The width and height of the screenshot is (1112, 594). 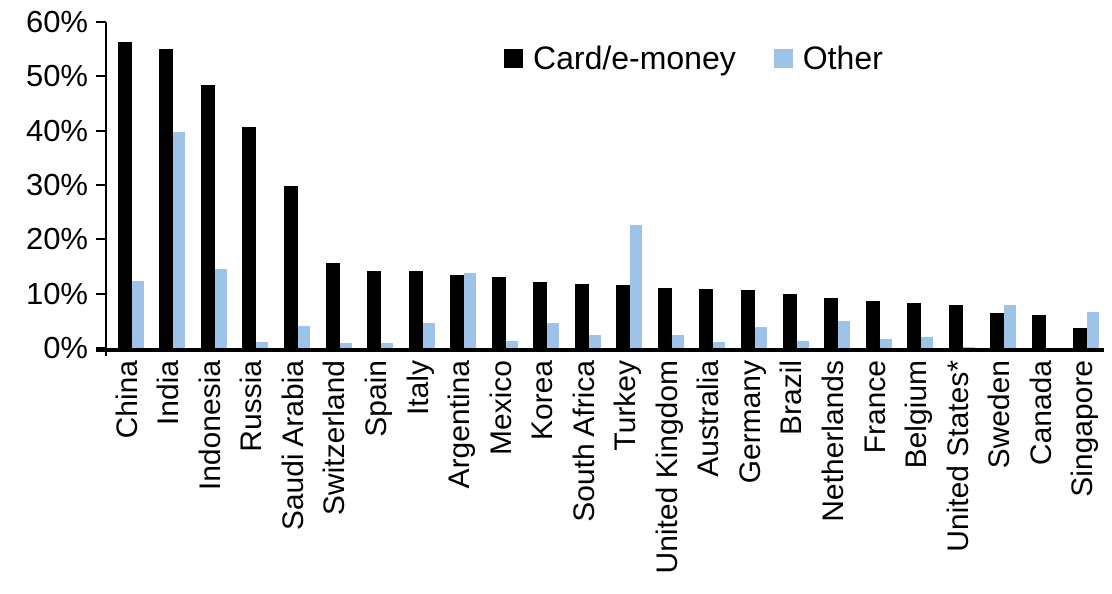 I want to click on x-category-label: United Kingdom, so click(x=667, y=467).